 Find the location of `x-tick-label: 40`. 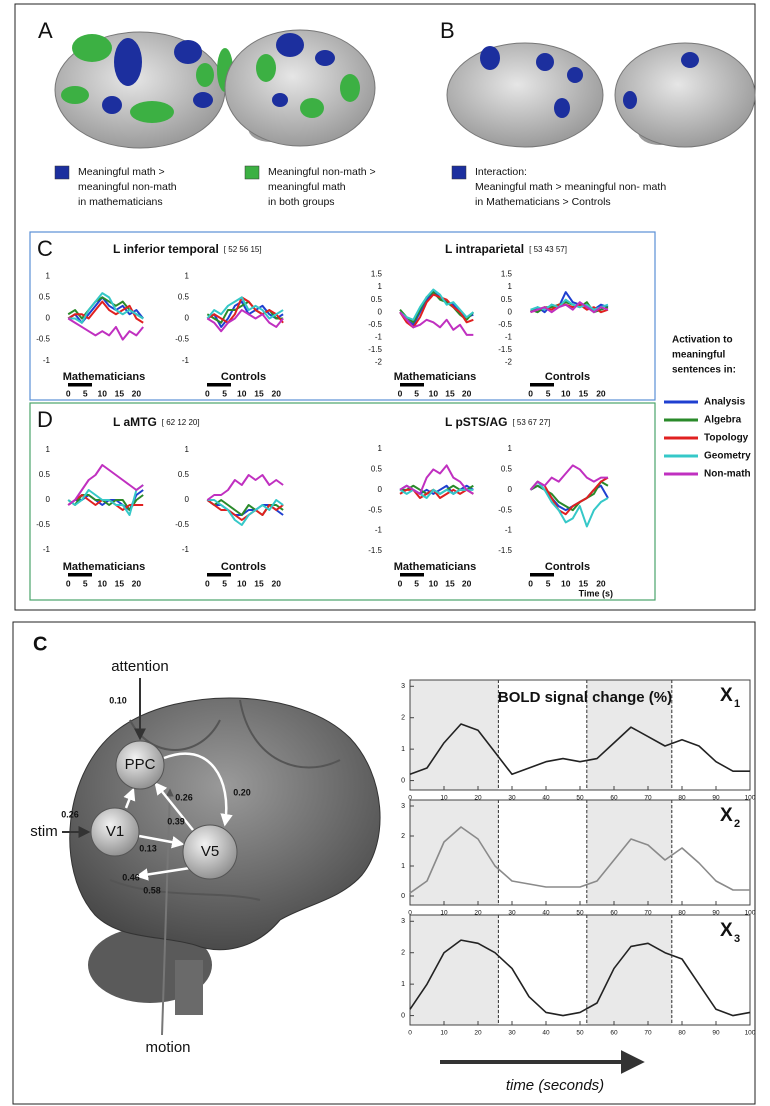

x-tick-label: 40 is located at coordinates (546, 913).